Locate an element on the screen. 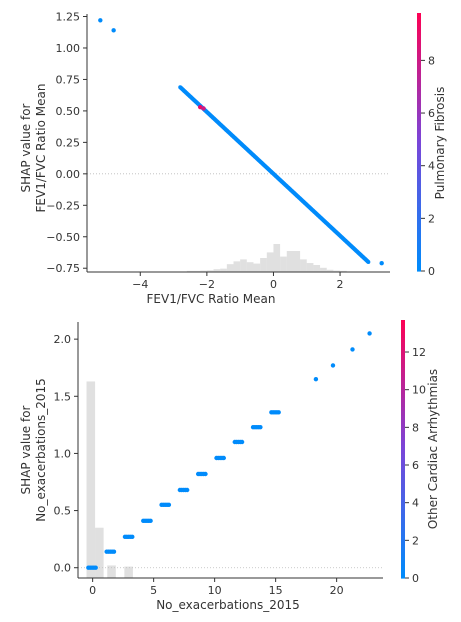 Image resolution: width=461 pixels, height=622 pixels. chart-2-histogram is located at coordinates (109, 479).